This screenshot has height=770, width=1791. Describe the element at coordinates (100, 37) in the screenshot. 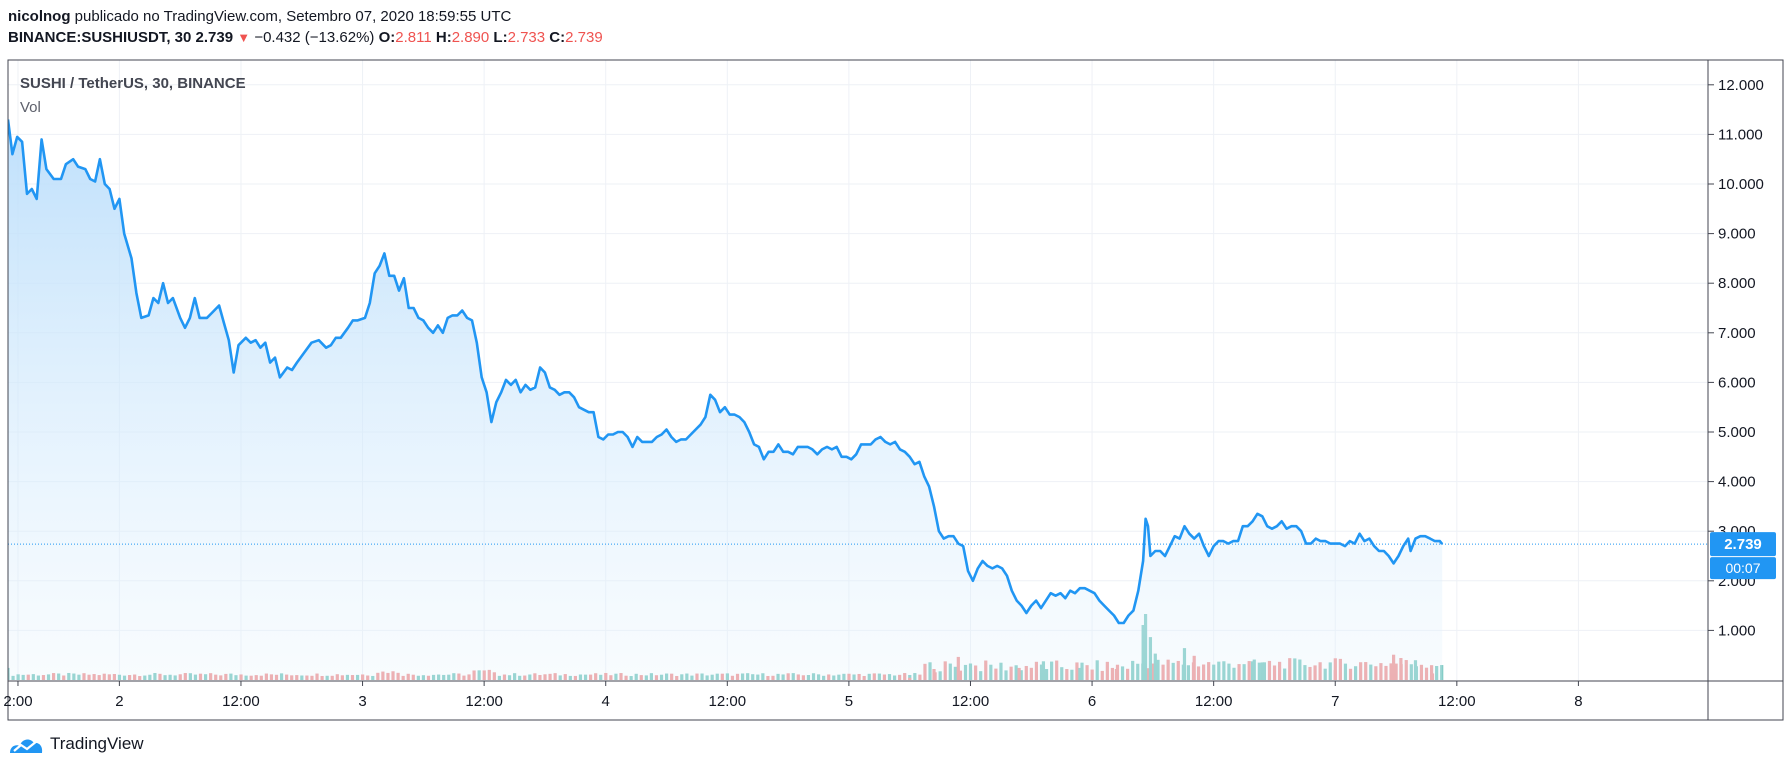

I see `symbol-label: BINANCE:SUSHIUSDT, 30` at that location.